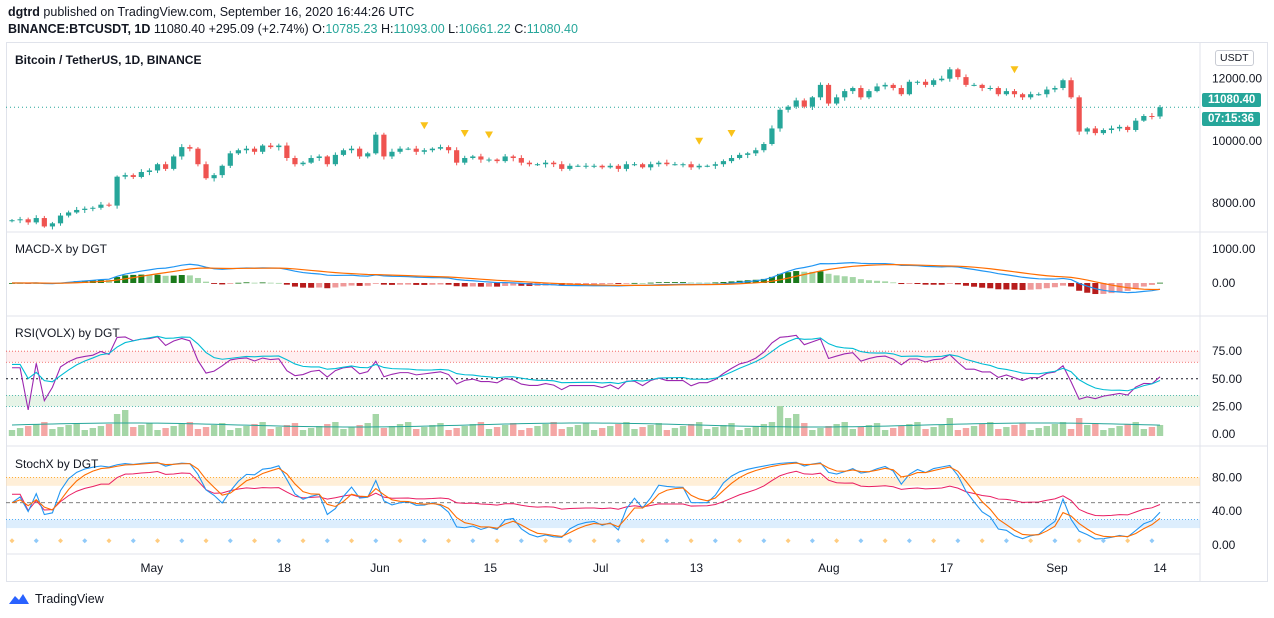  I want to click on currency-badge: USDT, so click(1234, 58).